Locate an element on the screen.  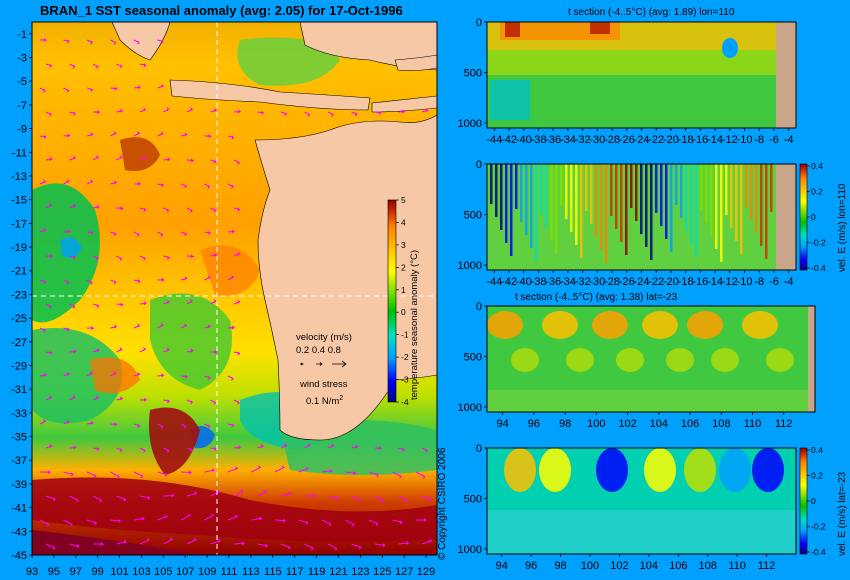
map-colorbar-tick-label: 5 is located at coordinates (403, 200).